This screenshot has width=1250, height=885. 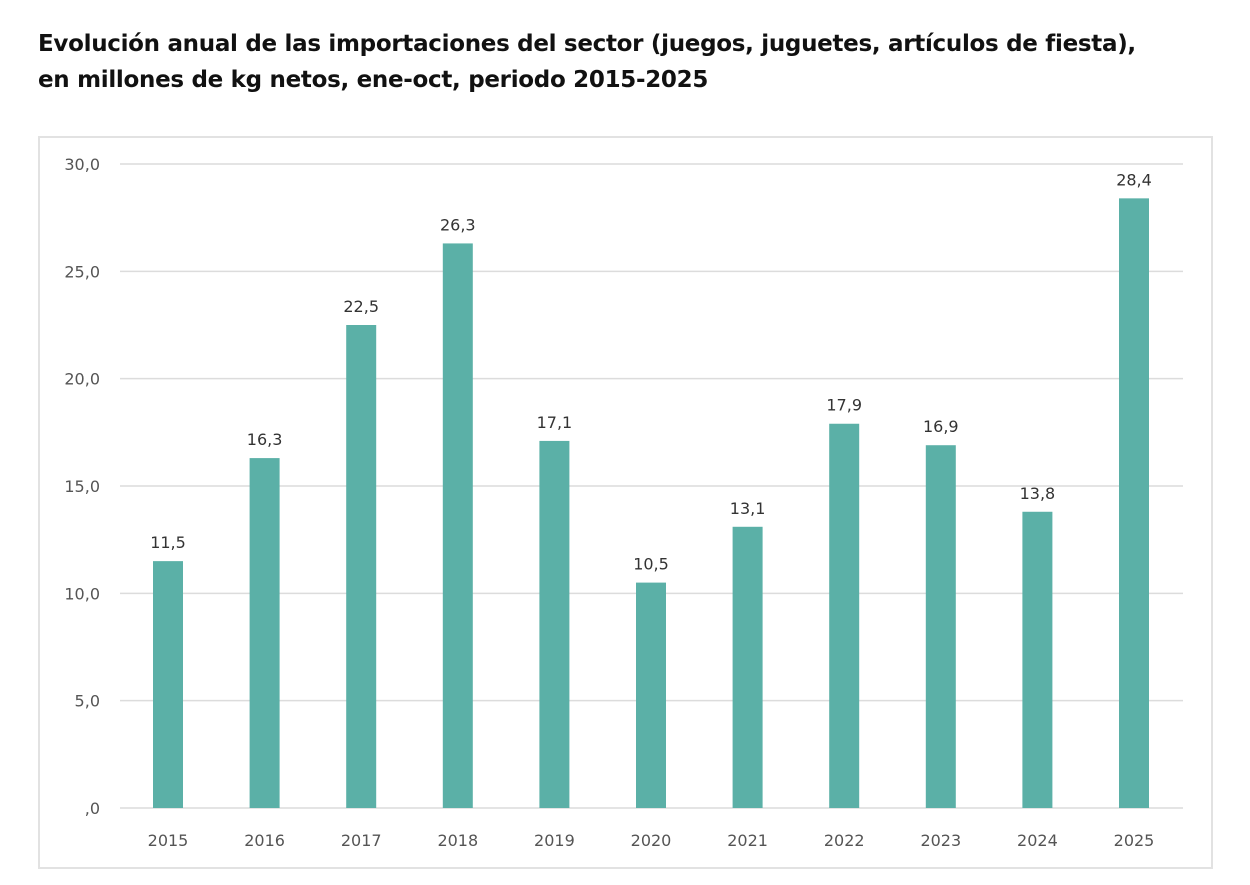 I want to click on y-tick-label: 25,0, so click(x=82, y=271).